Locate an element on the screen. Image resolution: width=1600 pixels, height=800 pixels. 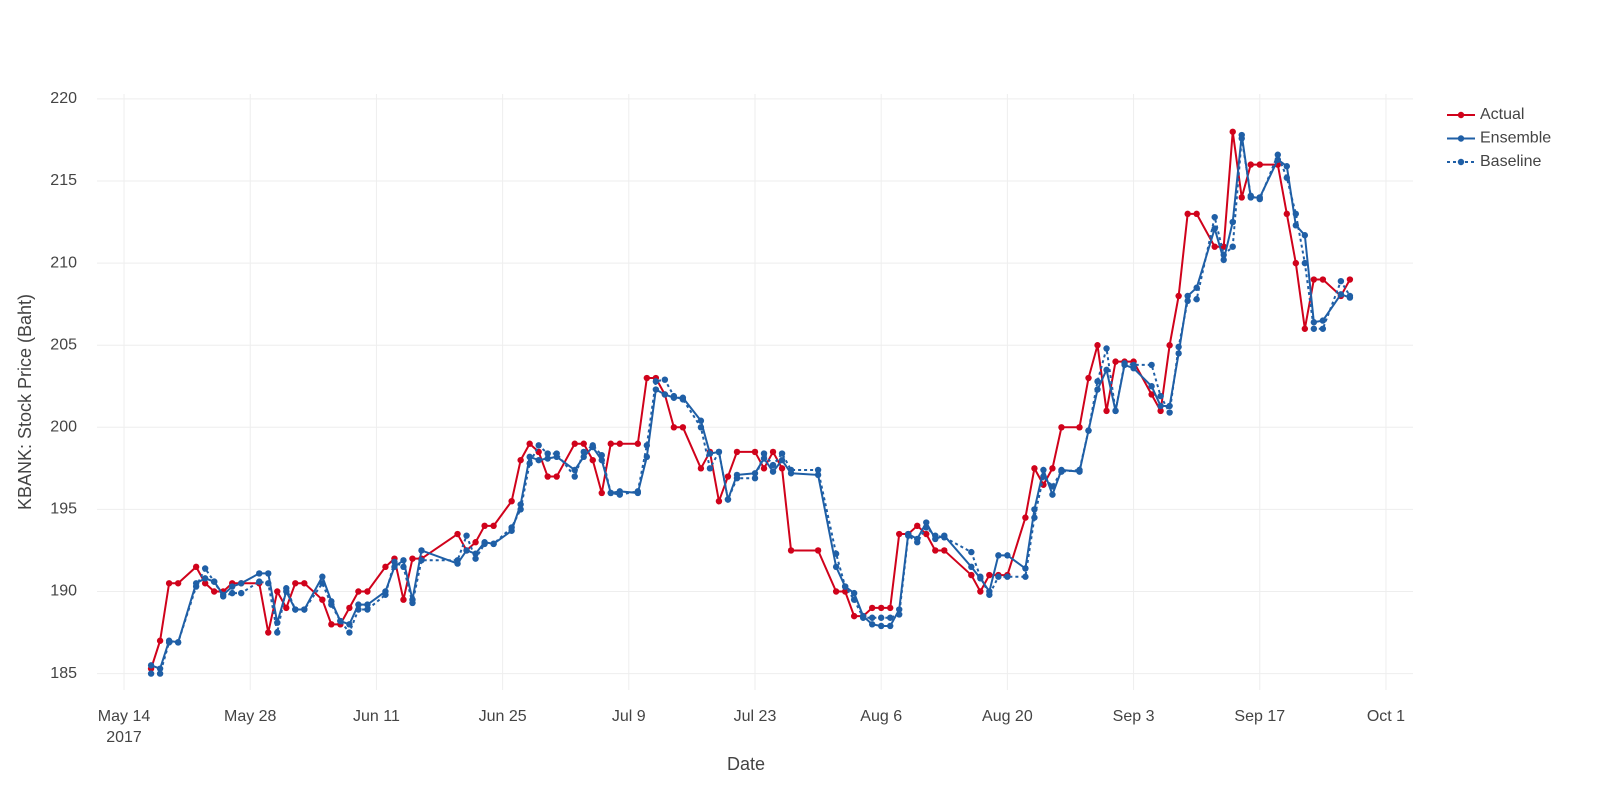
y-tick-label: 205 is located at coordinates (63, 344).